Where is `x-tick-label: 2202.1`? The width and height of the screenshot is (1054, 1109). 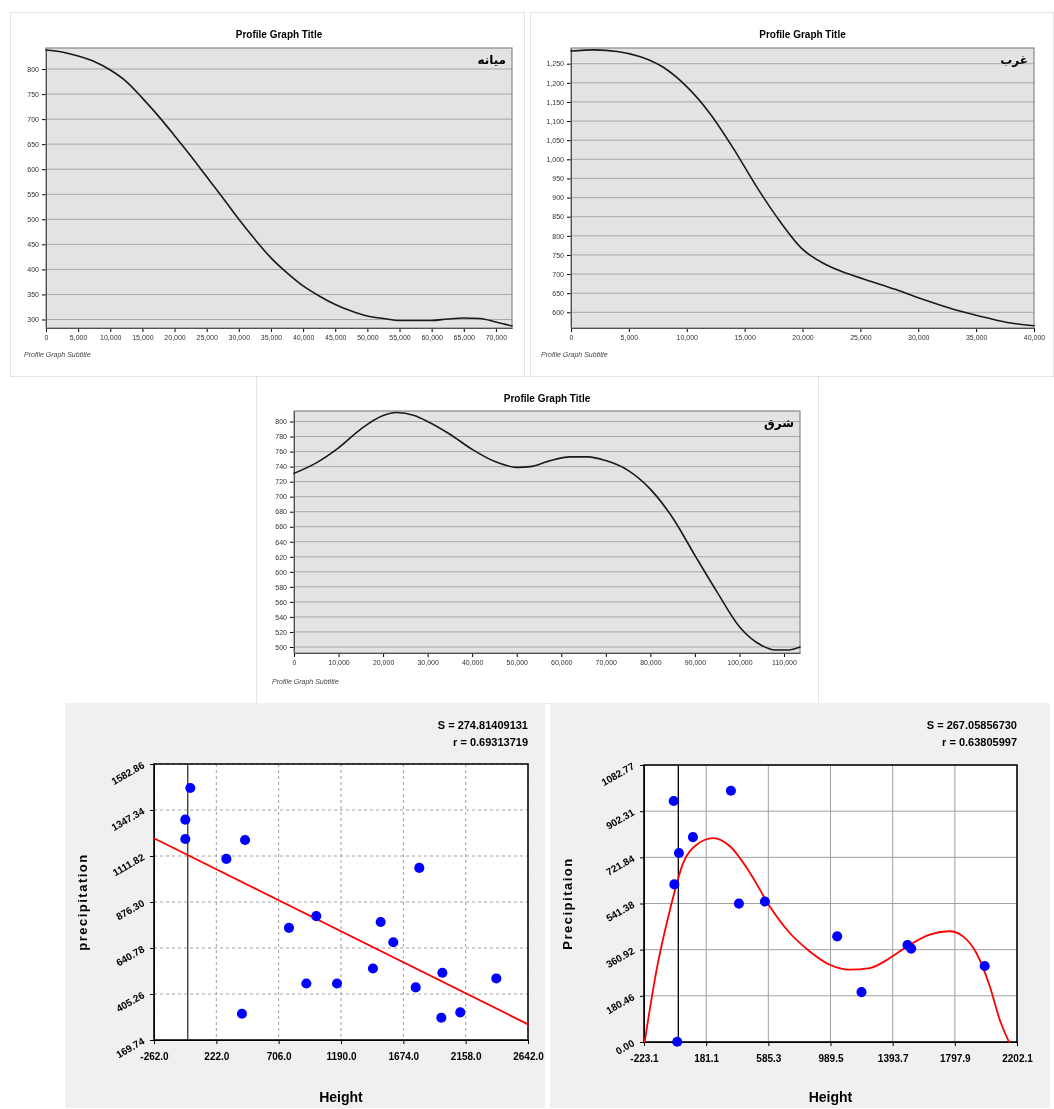 x-tick-label: 2202.1 is located at coordinates (1018, 1058).